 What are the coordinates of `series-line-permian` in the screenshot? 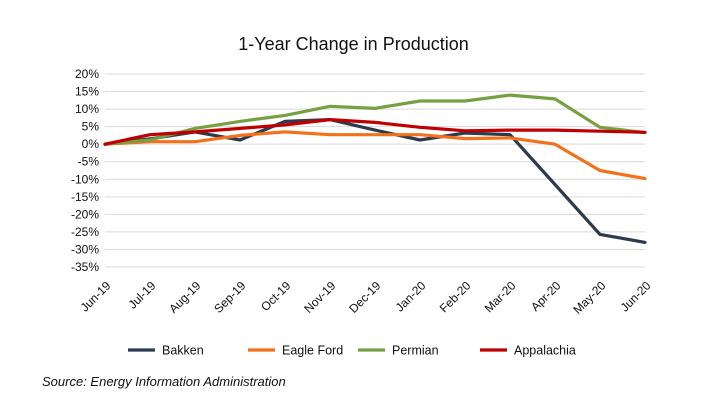 It's located at (375, 119).